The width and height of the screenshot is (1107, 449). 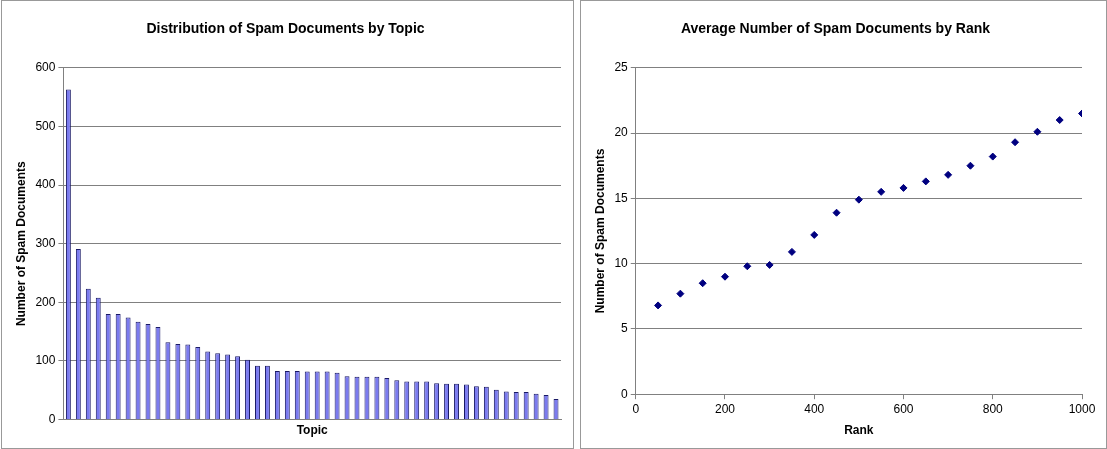 What do you see at coordinates (45, 67) in the screenshot?
I see `y-tick-label: 600` at bounding box center [45, 67].